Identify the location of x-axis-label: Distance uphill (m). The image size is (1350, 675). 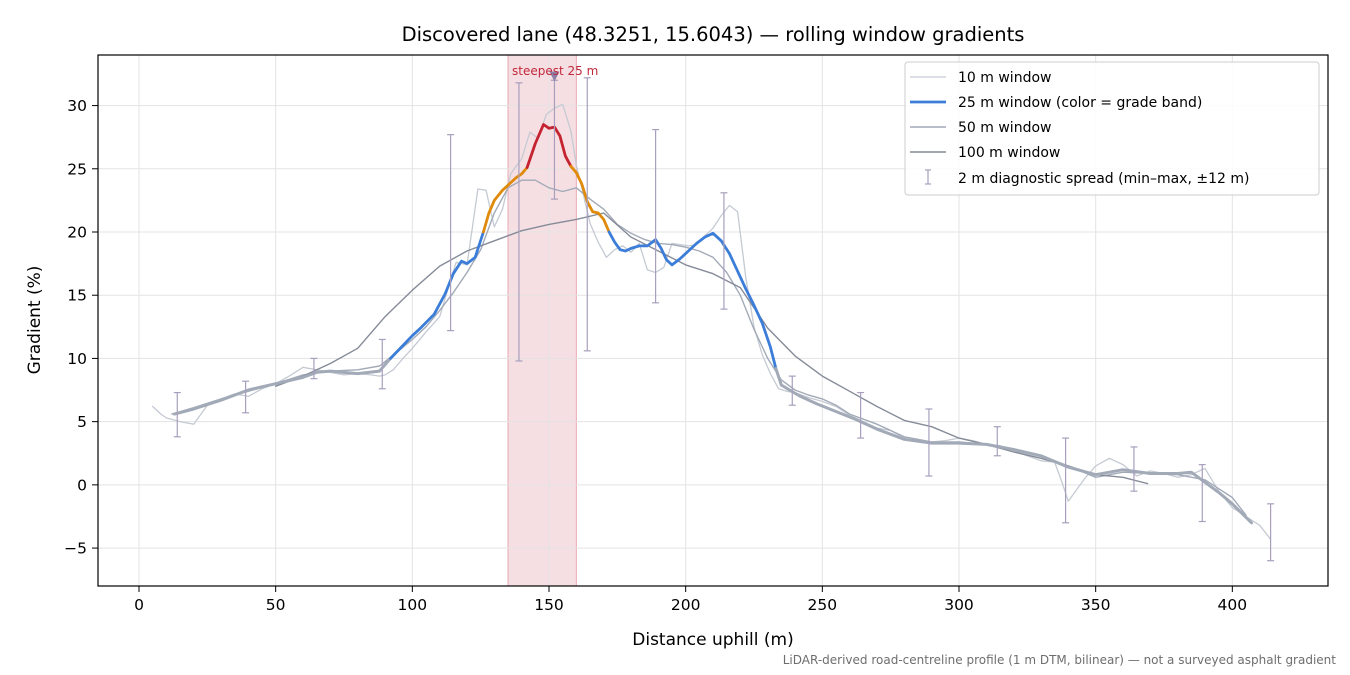
(712, 640).